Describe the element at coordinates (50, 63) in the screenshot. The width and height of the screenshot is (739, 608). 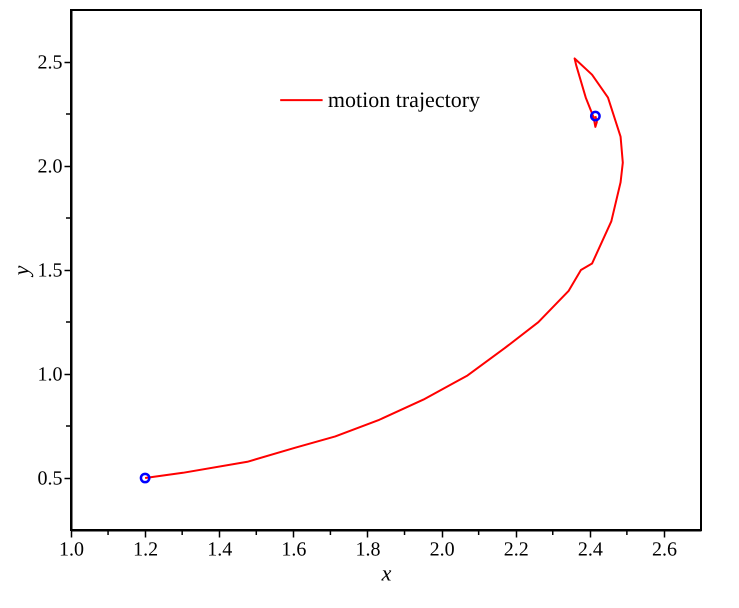
I see `y-tick-label: 2.5` at that location.